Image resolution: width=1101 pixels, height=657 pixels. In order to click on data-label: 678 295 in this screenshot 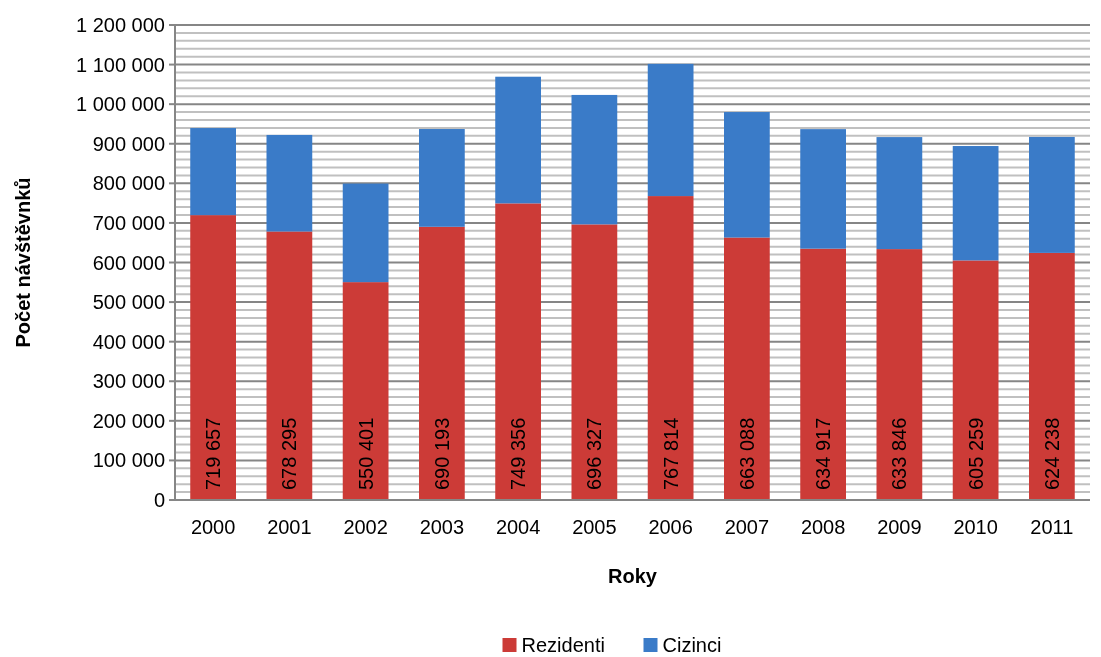, I will do `click(289, 453)`.